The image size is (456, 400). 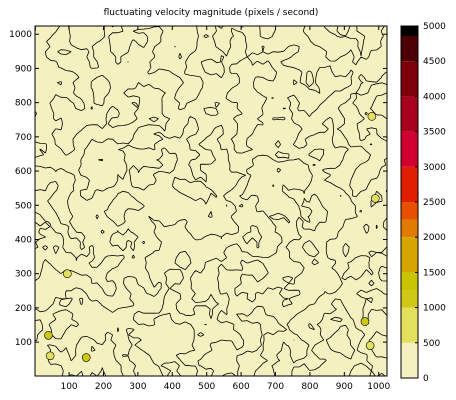 I want to click on colorbar-tick-label: 1000, so click(x=434, y=309).